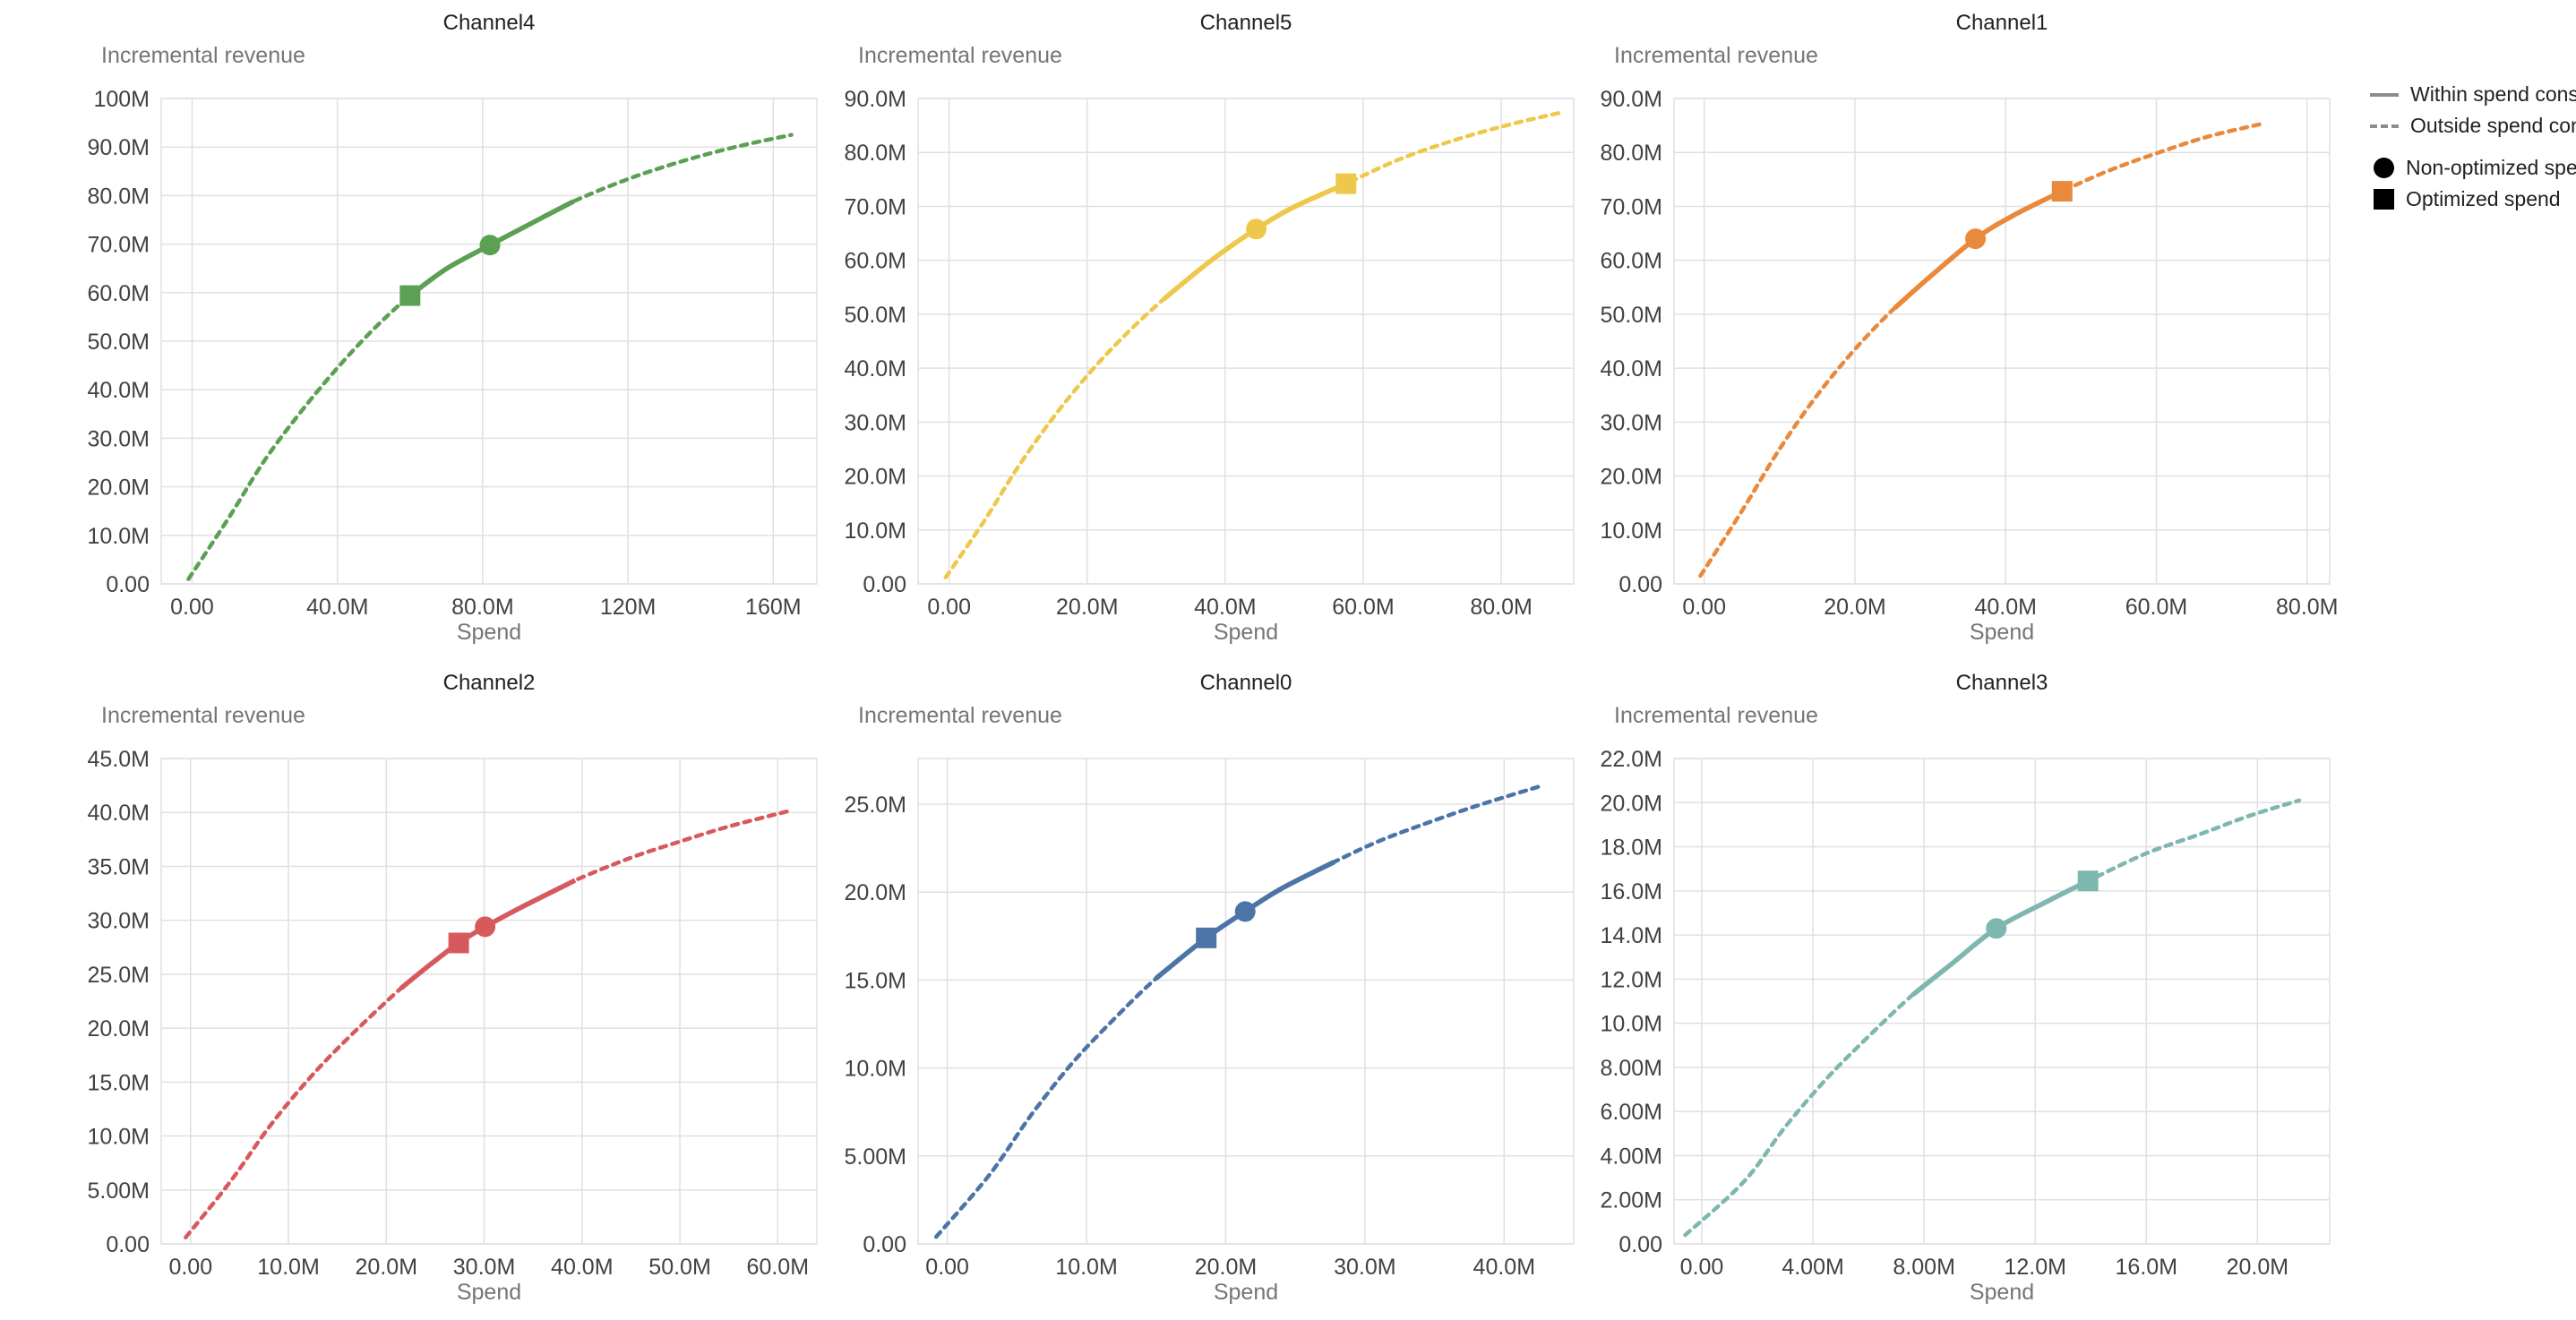  What do you see at coordinates (484, 1267) in the screenshot?
I see `x-tick-label: 30.0M` at bounding box center [484, 1267].